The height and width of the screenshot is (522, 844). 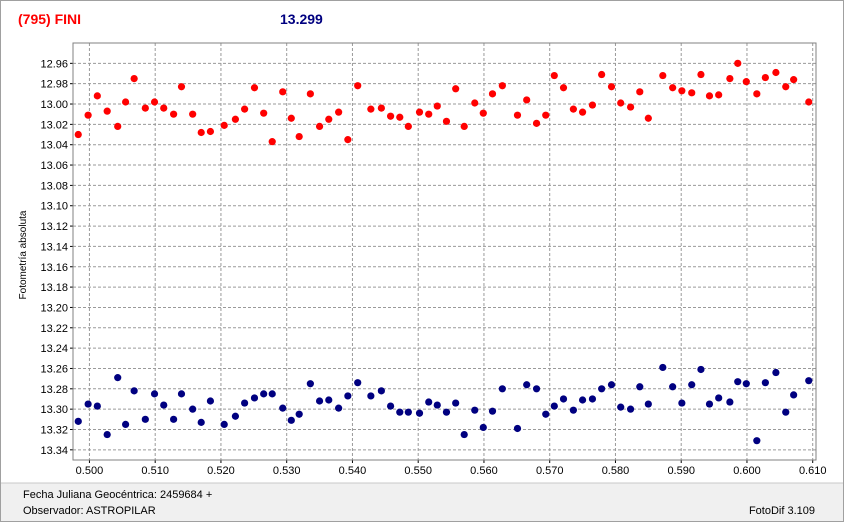 What do you see at coordinates (54, 288) in the screenshot?
I see `y-tick-label: 13.18` at bounding box center [54, 288].